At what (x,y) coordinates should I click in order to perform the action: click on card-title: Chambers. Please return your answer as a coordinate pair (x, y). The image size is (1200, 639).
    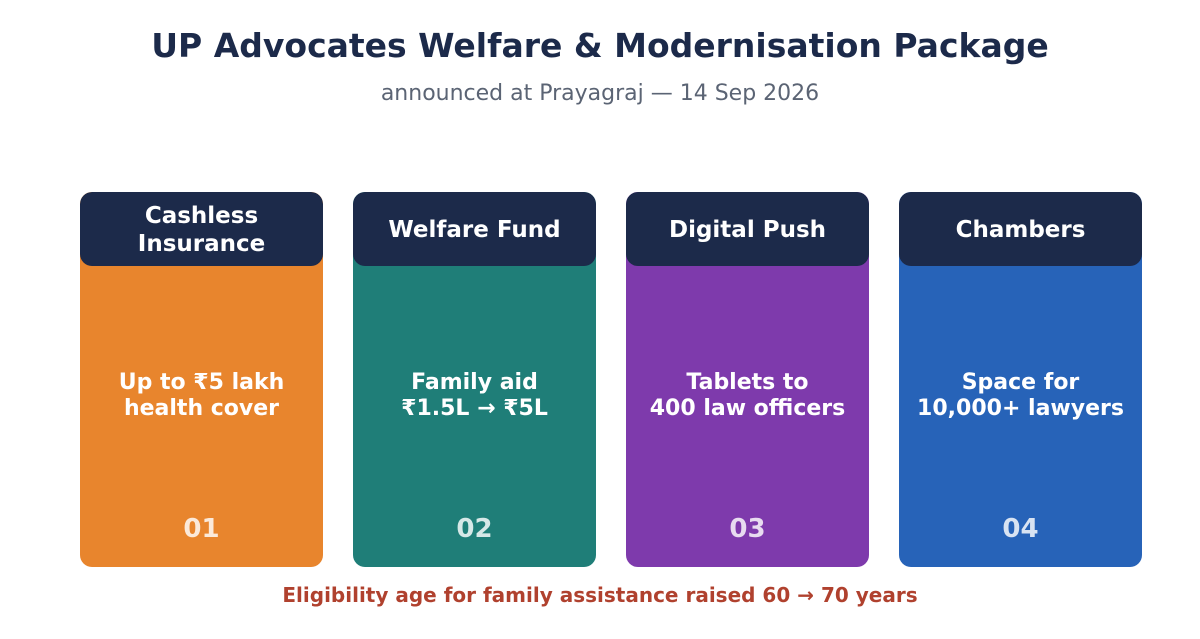
    Looking at the image, I should click on (1020, 230).